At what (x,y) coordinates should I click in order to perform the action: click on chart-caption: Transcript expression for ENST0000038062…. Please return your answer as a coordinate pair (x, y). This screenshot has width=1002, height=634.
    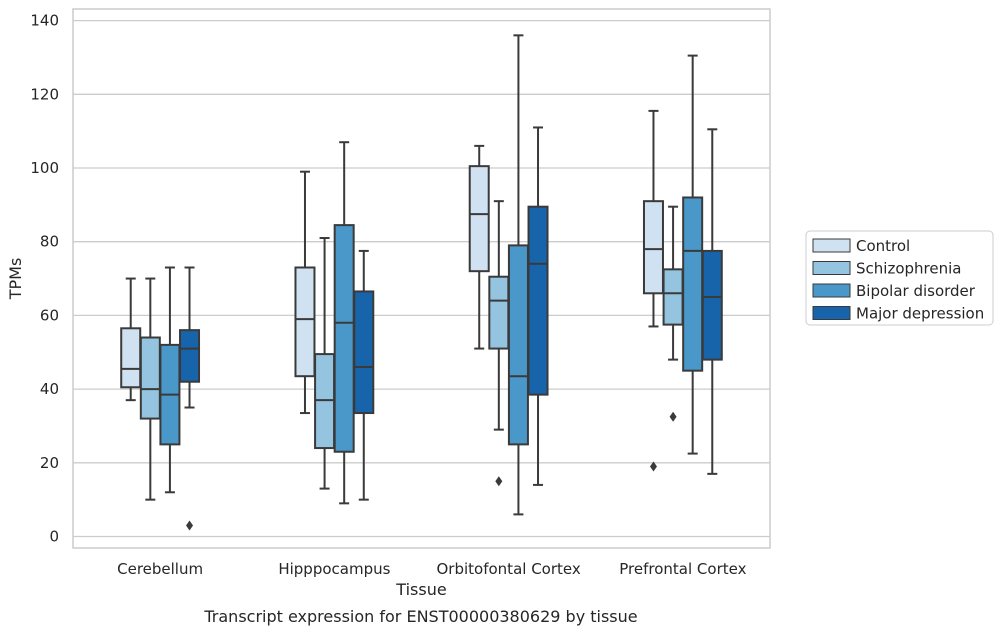
    Looking at the image, I should click on (420, 616).